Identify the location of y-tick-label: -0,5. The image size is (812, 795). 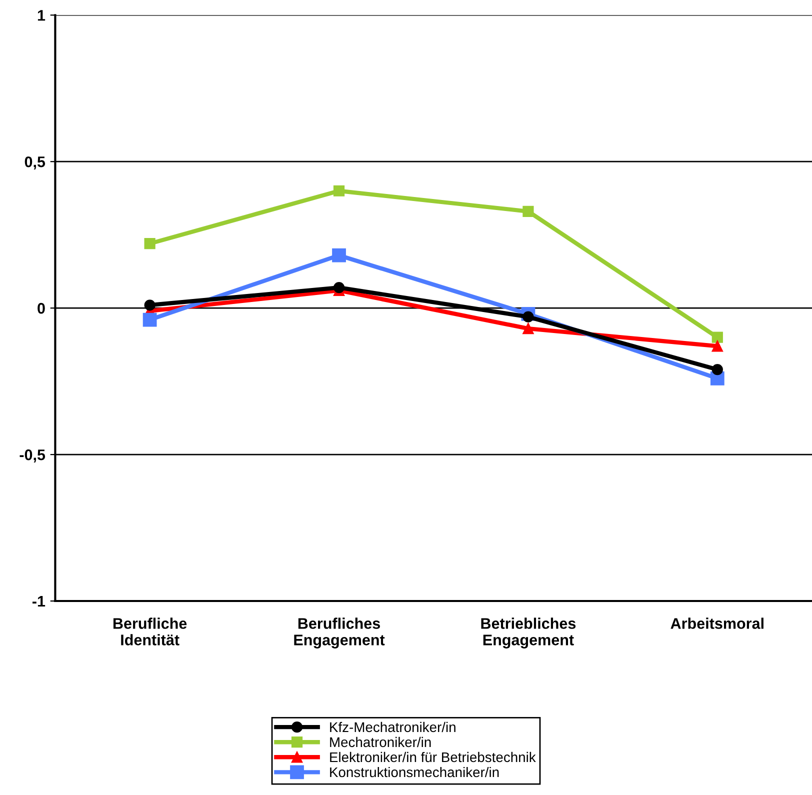
(33, 455).